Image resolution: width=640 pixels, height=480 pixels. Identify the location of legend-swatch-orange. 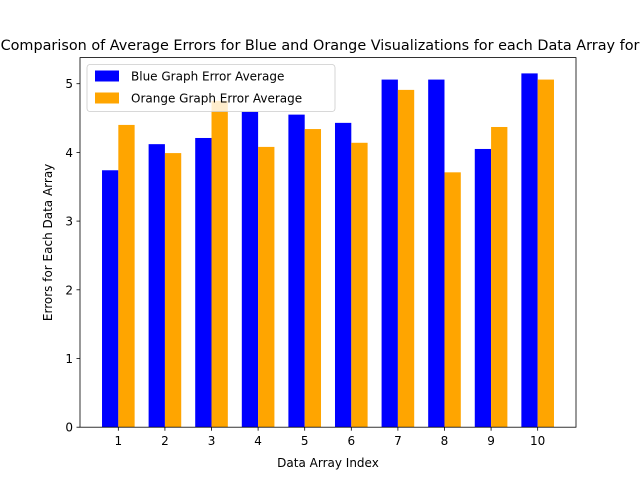
(107, 98).